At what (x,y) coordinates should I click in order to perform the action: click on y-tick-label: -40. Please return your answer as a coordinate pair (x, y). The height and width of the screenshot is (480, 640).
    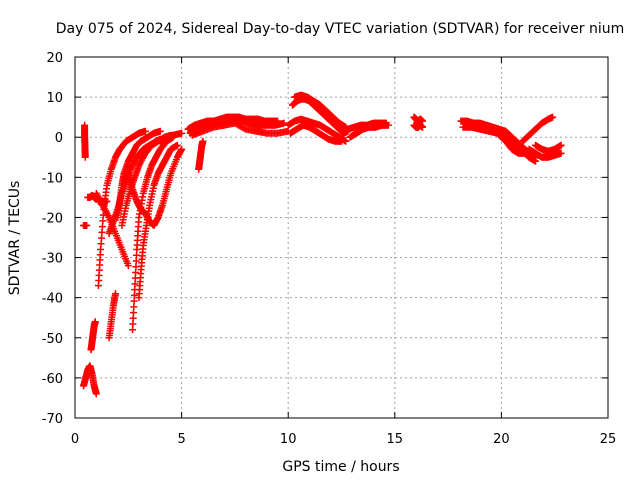
    Looking at the image, I should click on (52, 299).